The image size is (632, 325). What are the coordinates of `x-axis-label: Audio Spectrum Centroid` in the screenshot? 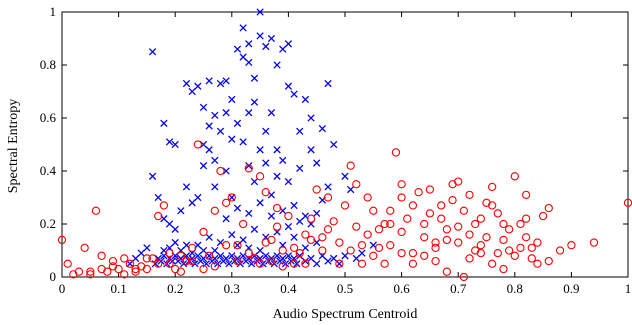 It's located at (345, 314).